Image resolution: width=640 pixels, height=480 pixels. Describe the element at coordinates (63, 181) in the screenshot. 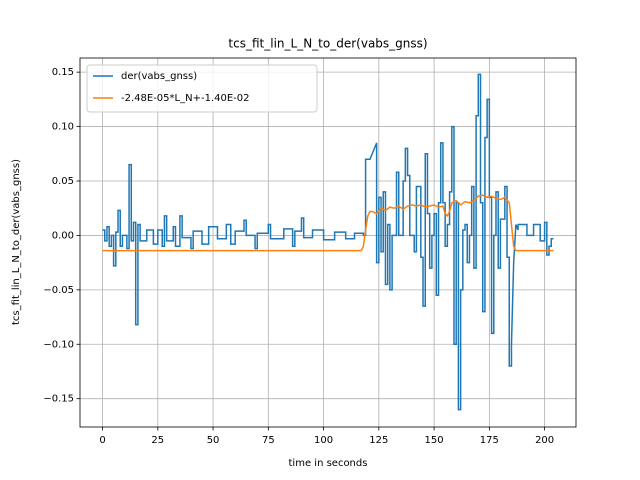

I see `y-tick-label: 0.05` at that location.